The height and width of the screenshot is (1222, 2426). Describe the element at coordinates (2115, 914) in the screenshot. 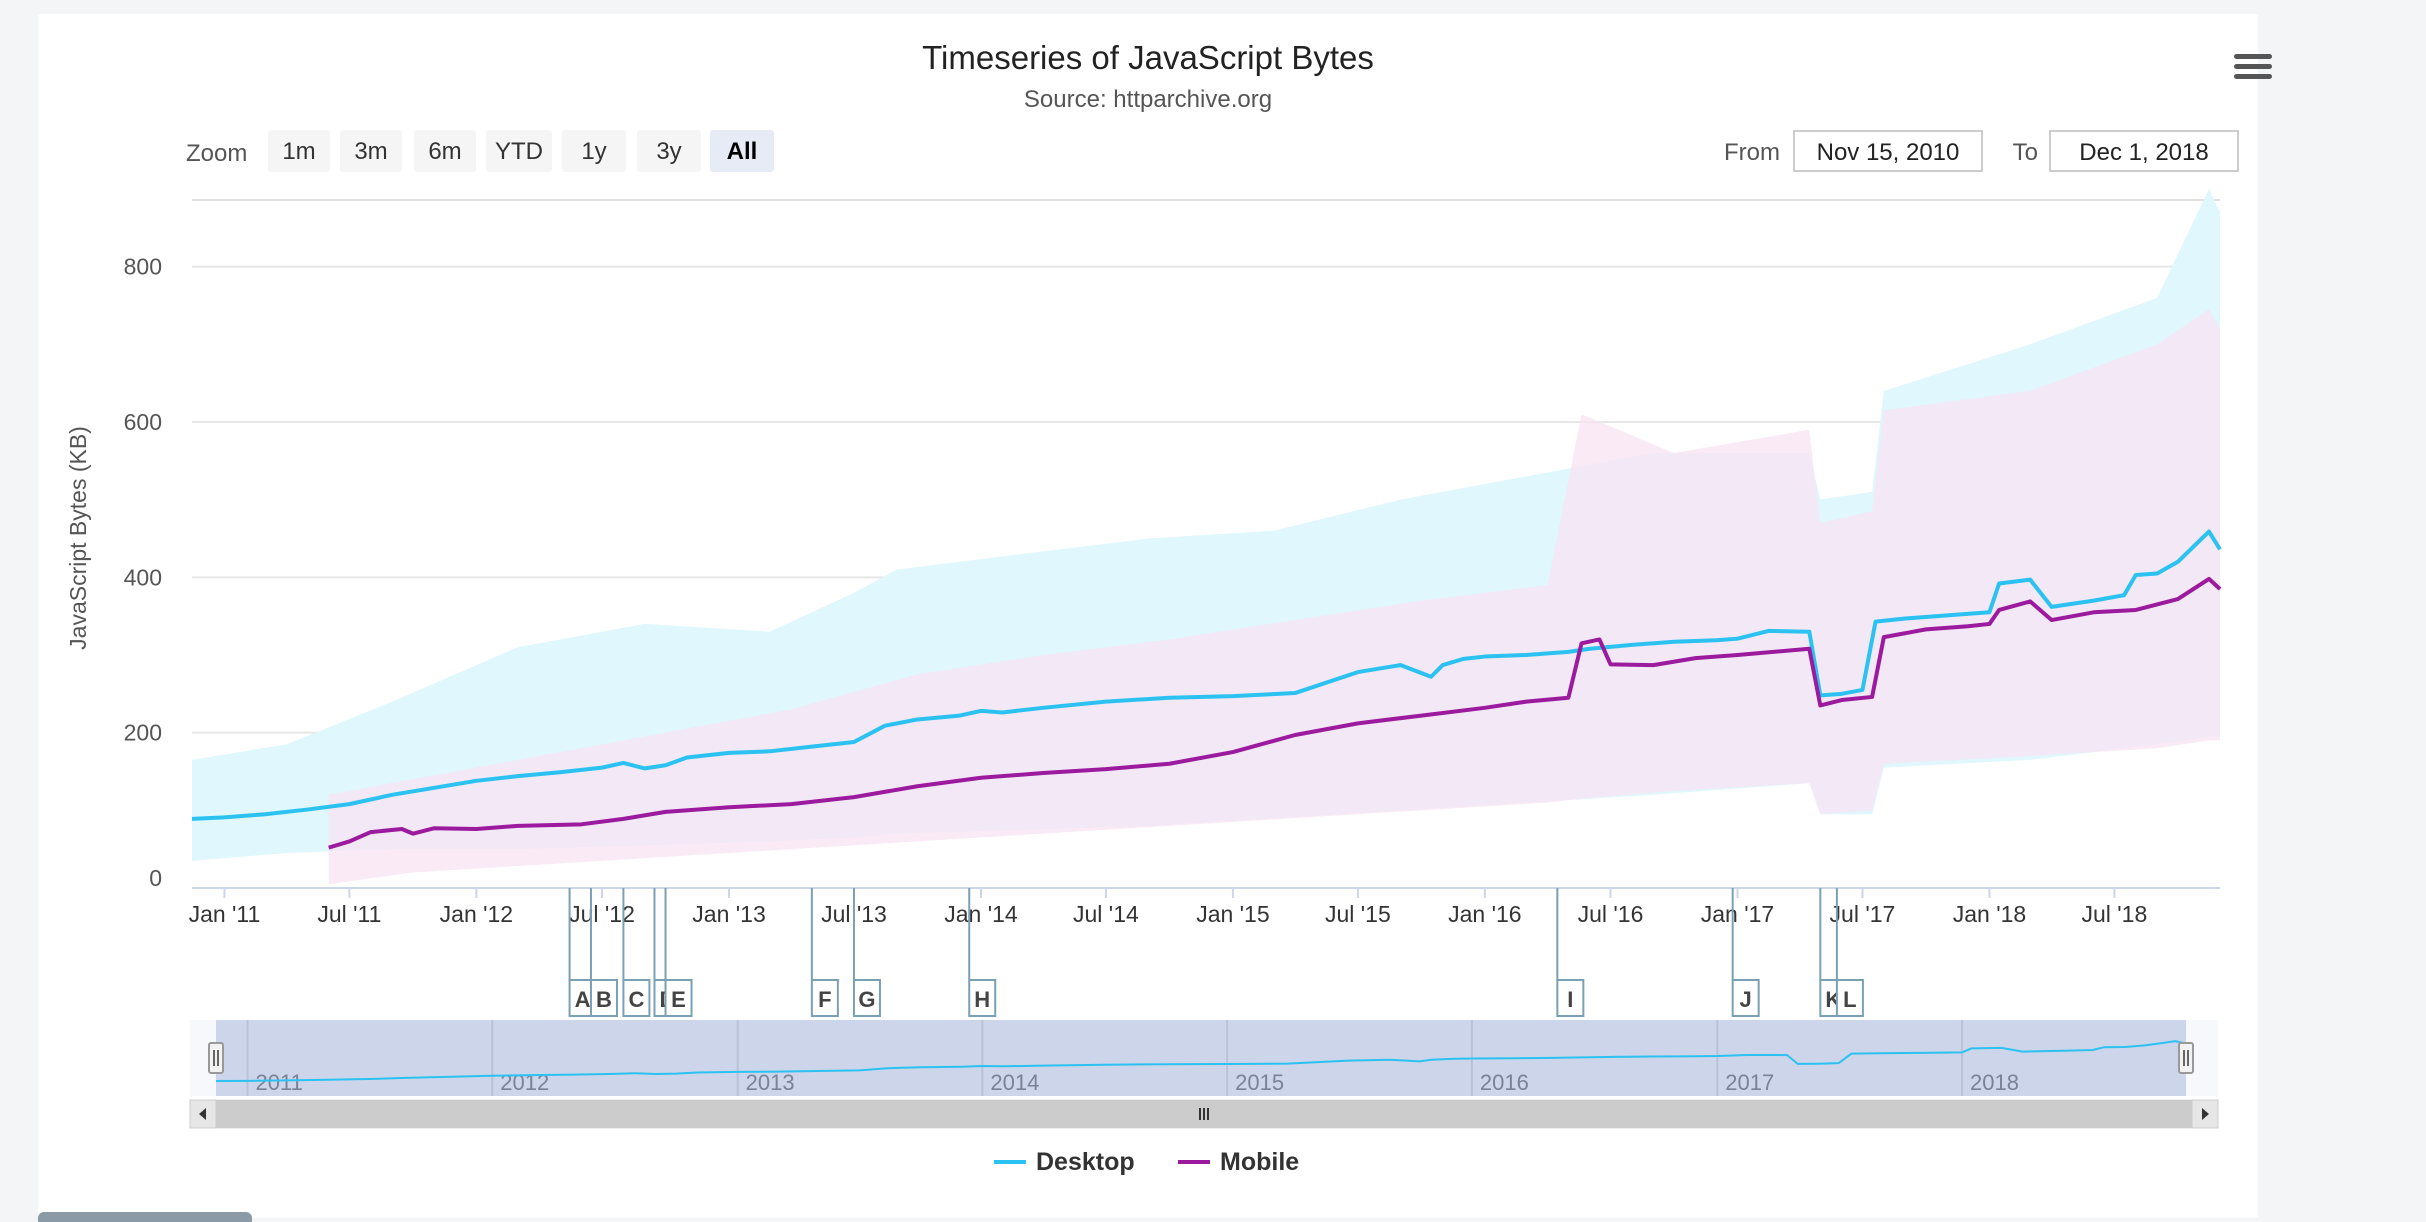

I see `x-tick-label: Jul '18` at that location.